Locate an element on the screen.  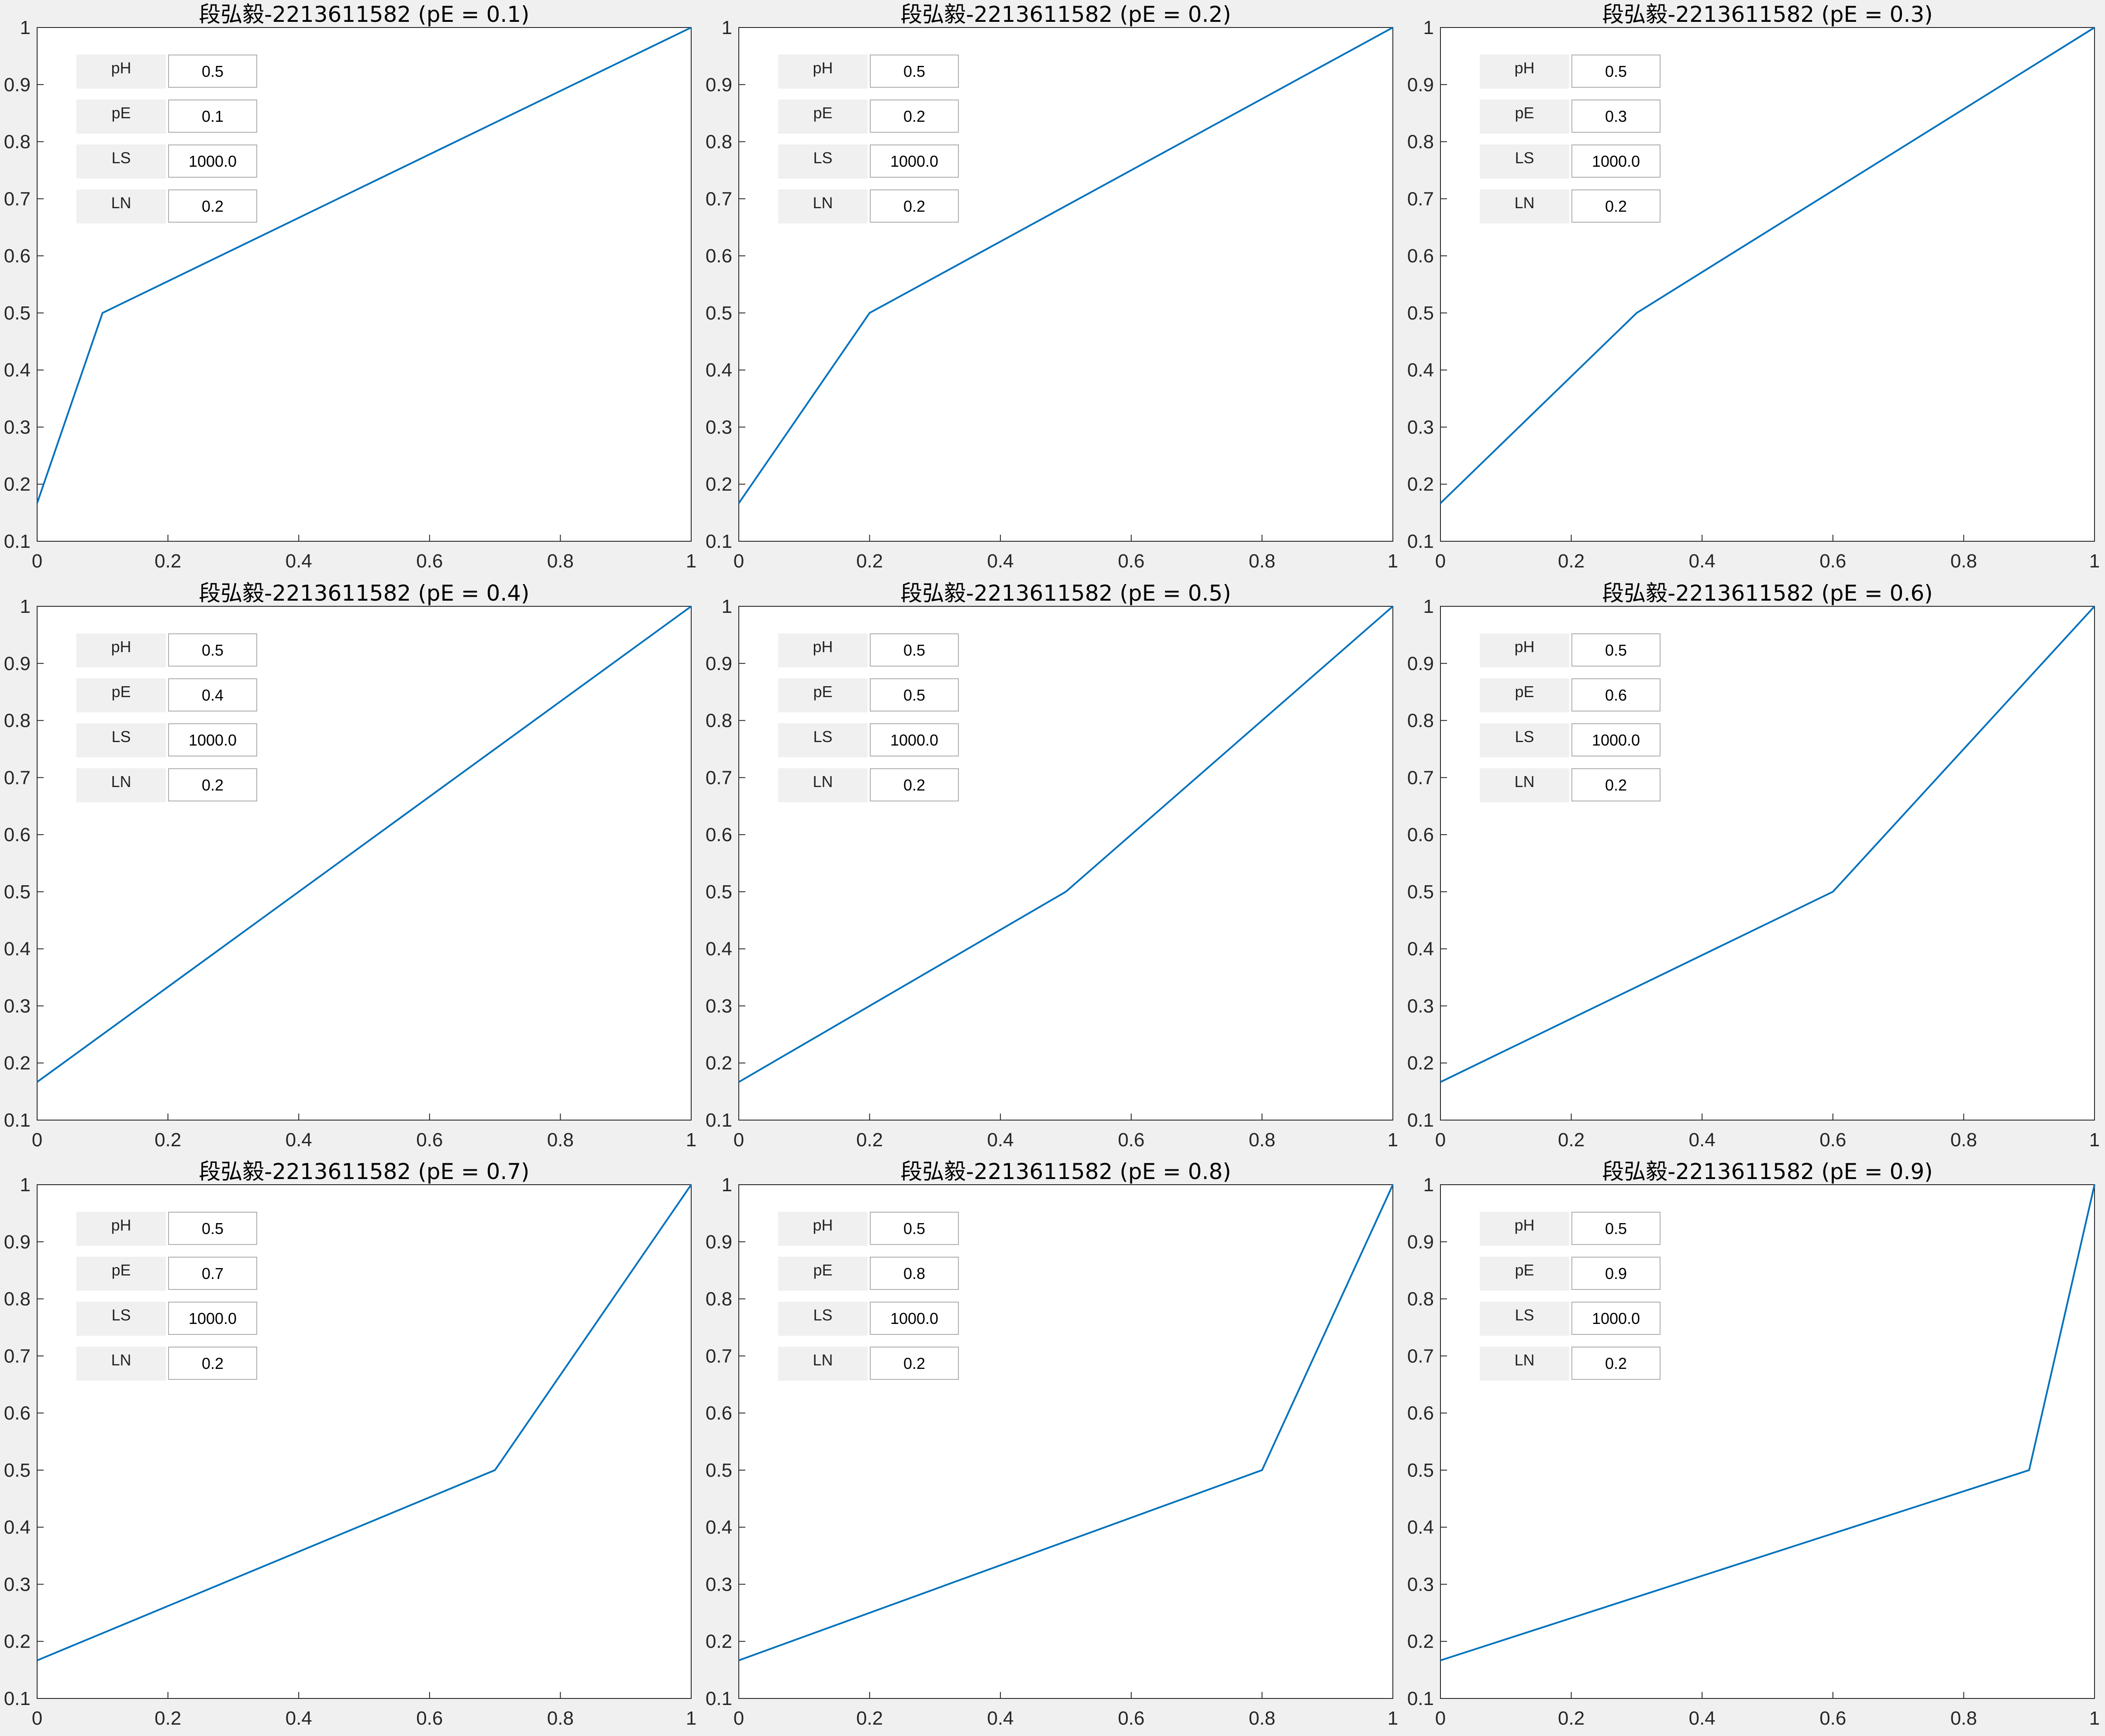
param-field: 0.8 is located at coordinates (915, 1273).